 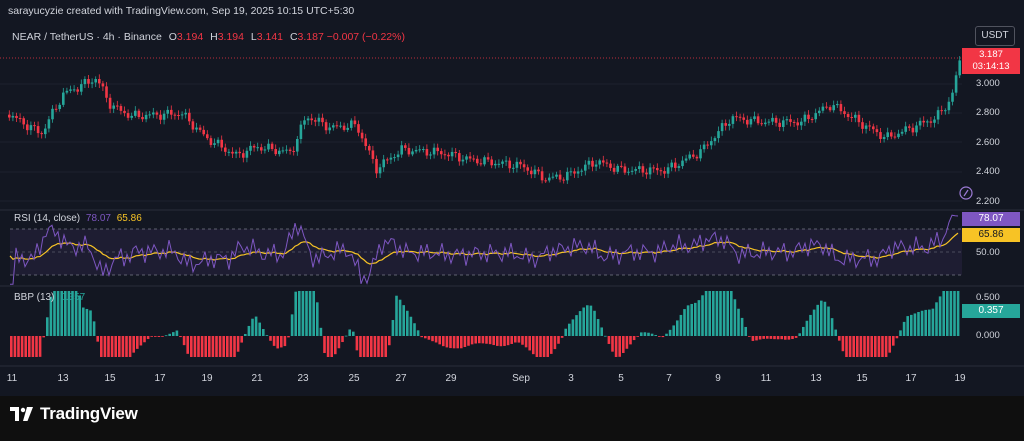 What do you see at coordinates (87, 37) in the screenshot?
I see `symbol-name: NEAR / TetherUS · 4h · Binance` at bounding box center [87, 37].